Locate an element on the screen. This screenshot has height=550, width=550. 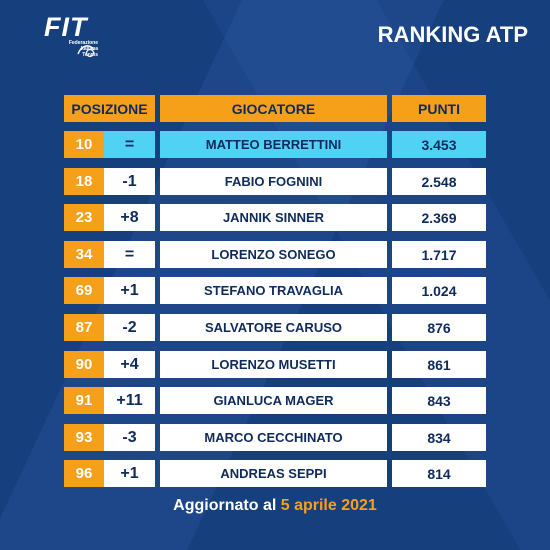
movement-cell: -2 is located at coordinates (129, 327).